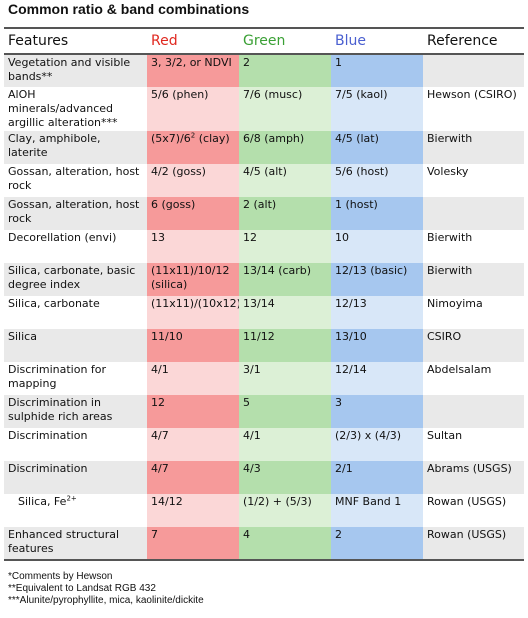 The image size is (528, 618). I want to click on blue-cell: 2, so click(377, 544).